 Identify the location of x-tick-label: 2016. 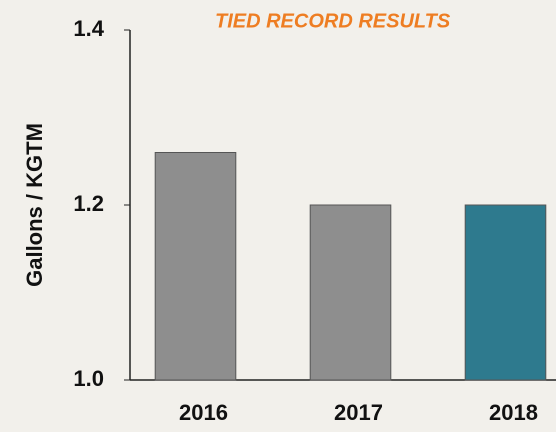
(203, 412).